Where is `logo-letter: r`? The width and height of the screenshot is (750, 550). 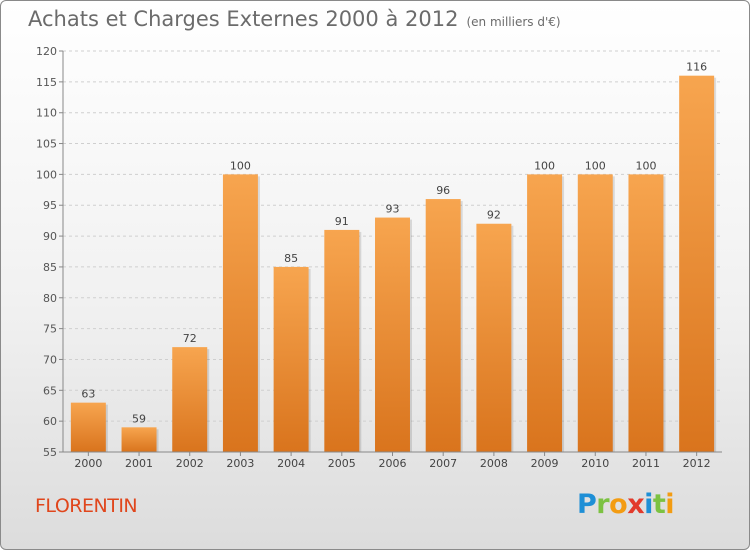 logo-letter: r is located at coordinates (603, 504).